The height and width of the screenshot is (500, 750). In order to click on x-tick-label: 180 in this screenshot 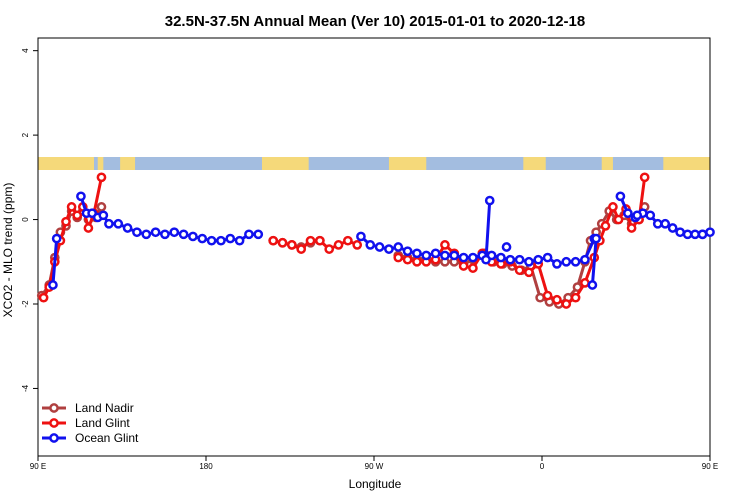, I will do `click(206, 466)`.